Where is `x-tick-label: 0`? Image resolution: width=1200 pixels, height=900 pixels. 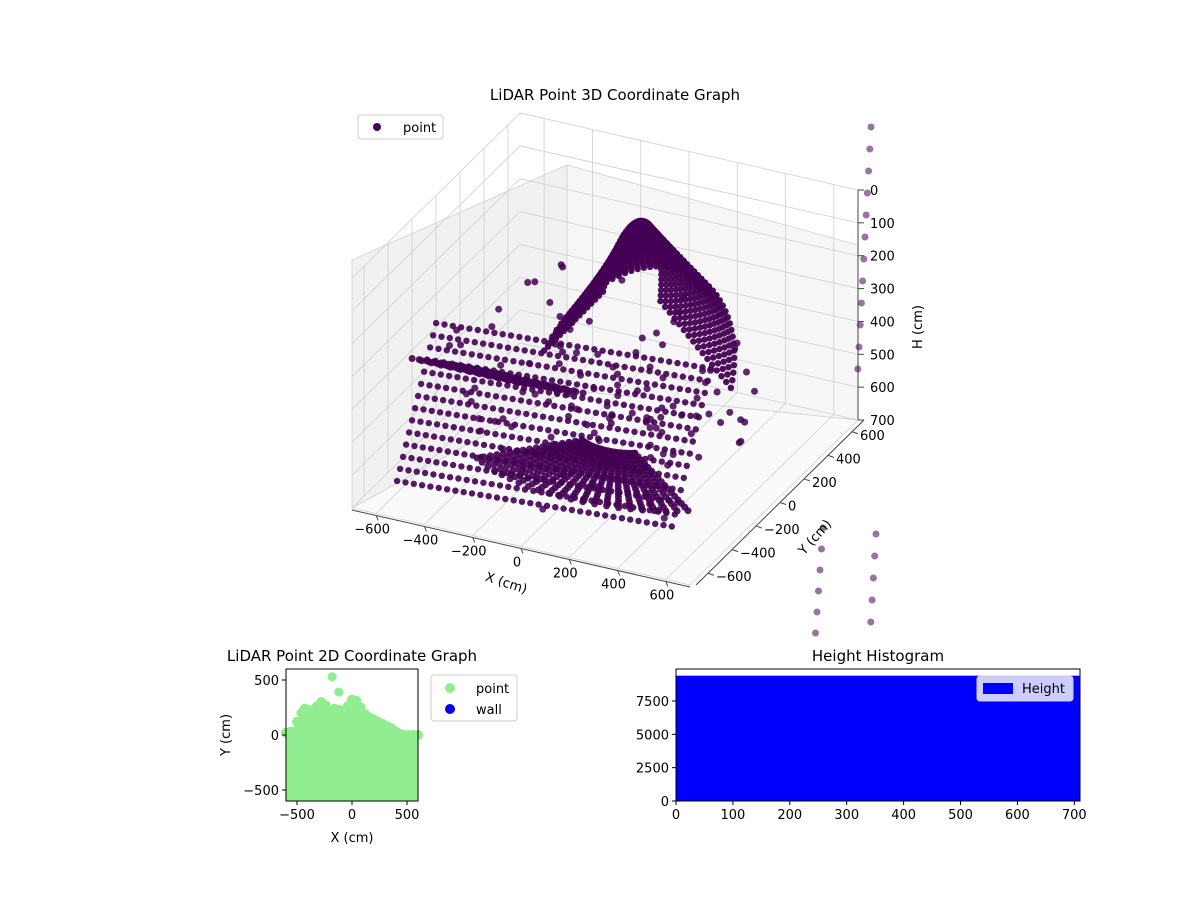
x-tick-label: 0 is located at coordinates (352, 815).